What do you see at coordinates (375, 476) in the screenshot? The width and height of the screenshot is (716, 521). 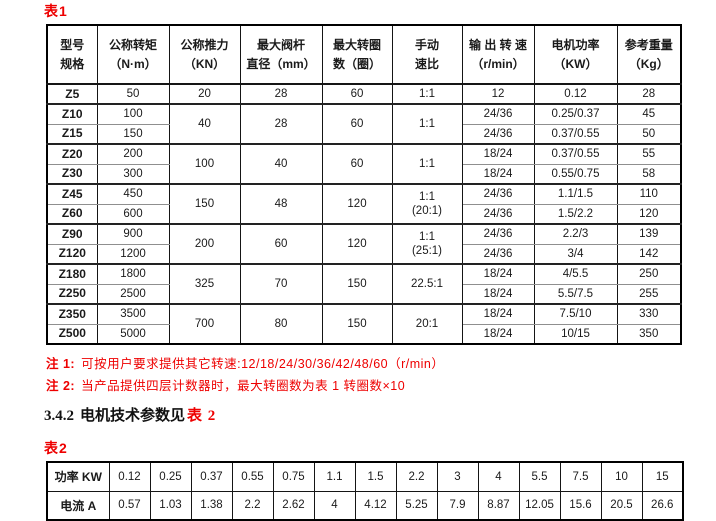 I see `table2-cell: 1.5` at bounding box center [375, 476].